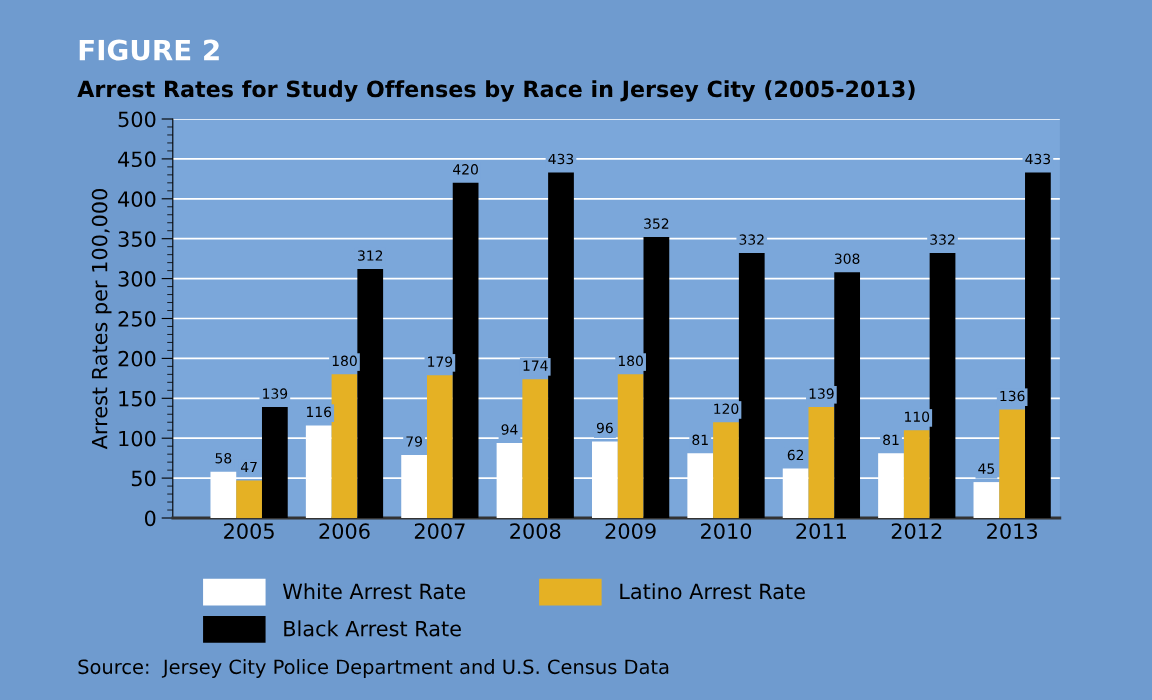 The height and width of the screenshot is (700, 1152). Describe the element at coordinates (795, 455) in the screenshot. I see `data-label: 62` at that location.